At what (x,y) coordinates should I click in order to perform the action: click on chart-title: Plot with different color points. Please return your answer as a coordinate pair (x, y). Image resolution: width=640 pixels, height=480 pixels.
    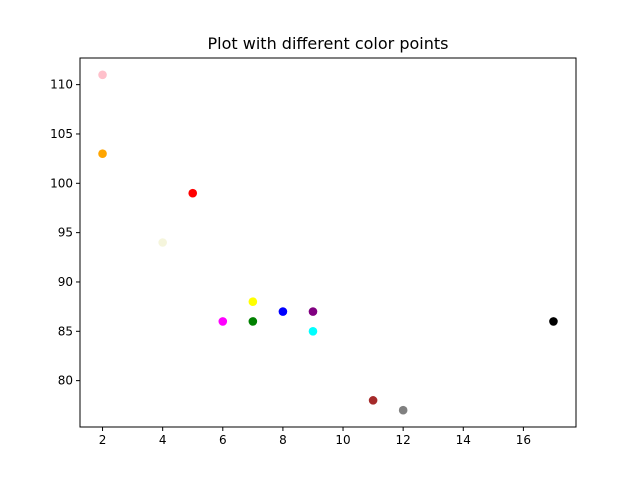
    Looking at the image, I should click on (328, 43).